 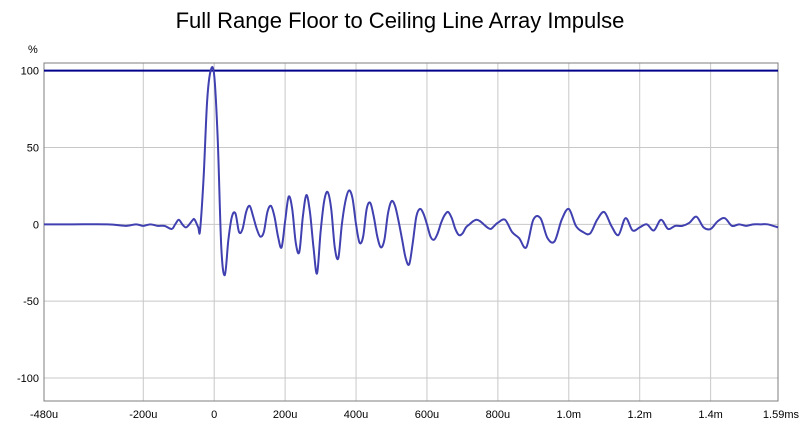 What do you see at coordinates (44, 415) in the screenshot?
I see `x-tick-label: -480u` at bounding box center [44, 415].